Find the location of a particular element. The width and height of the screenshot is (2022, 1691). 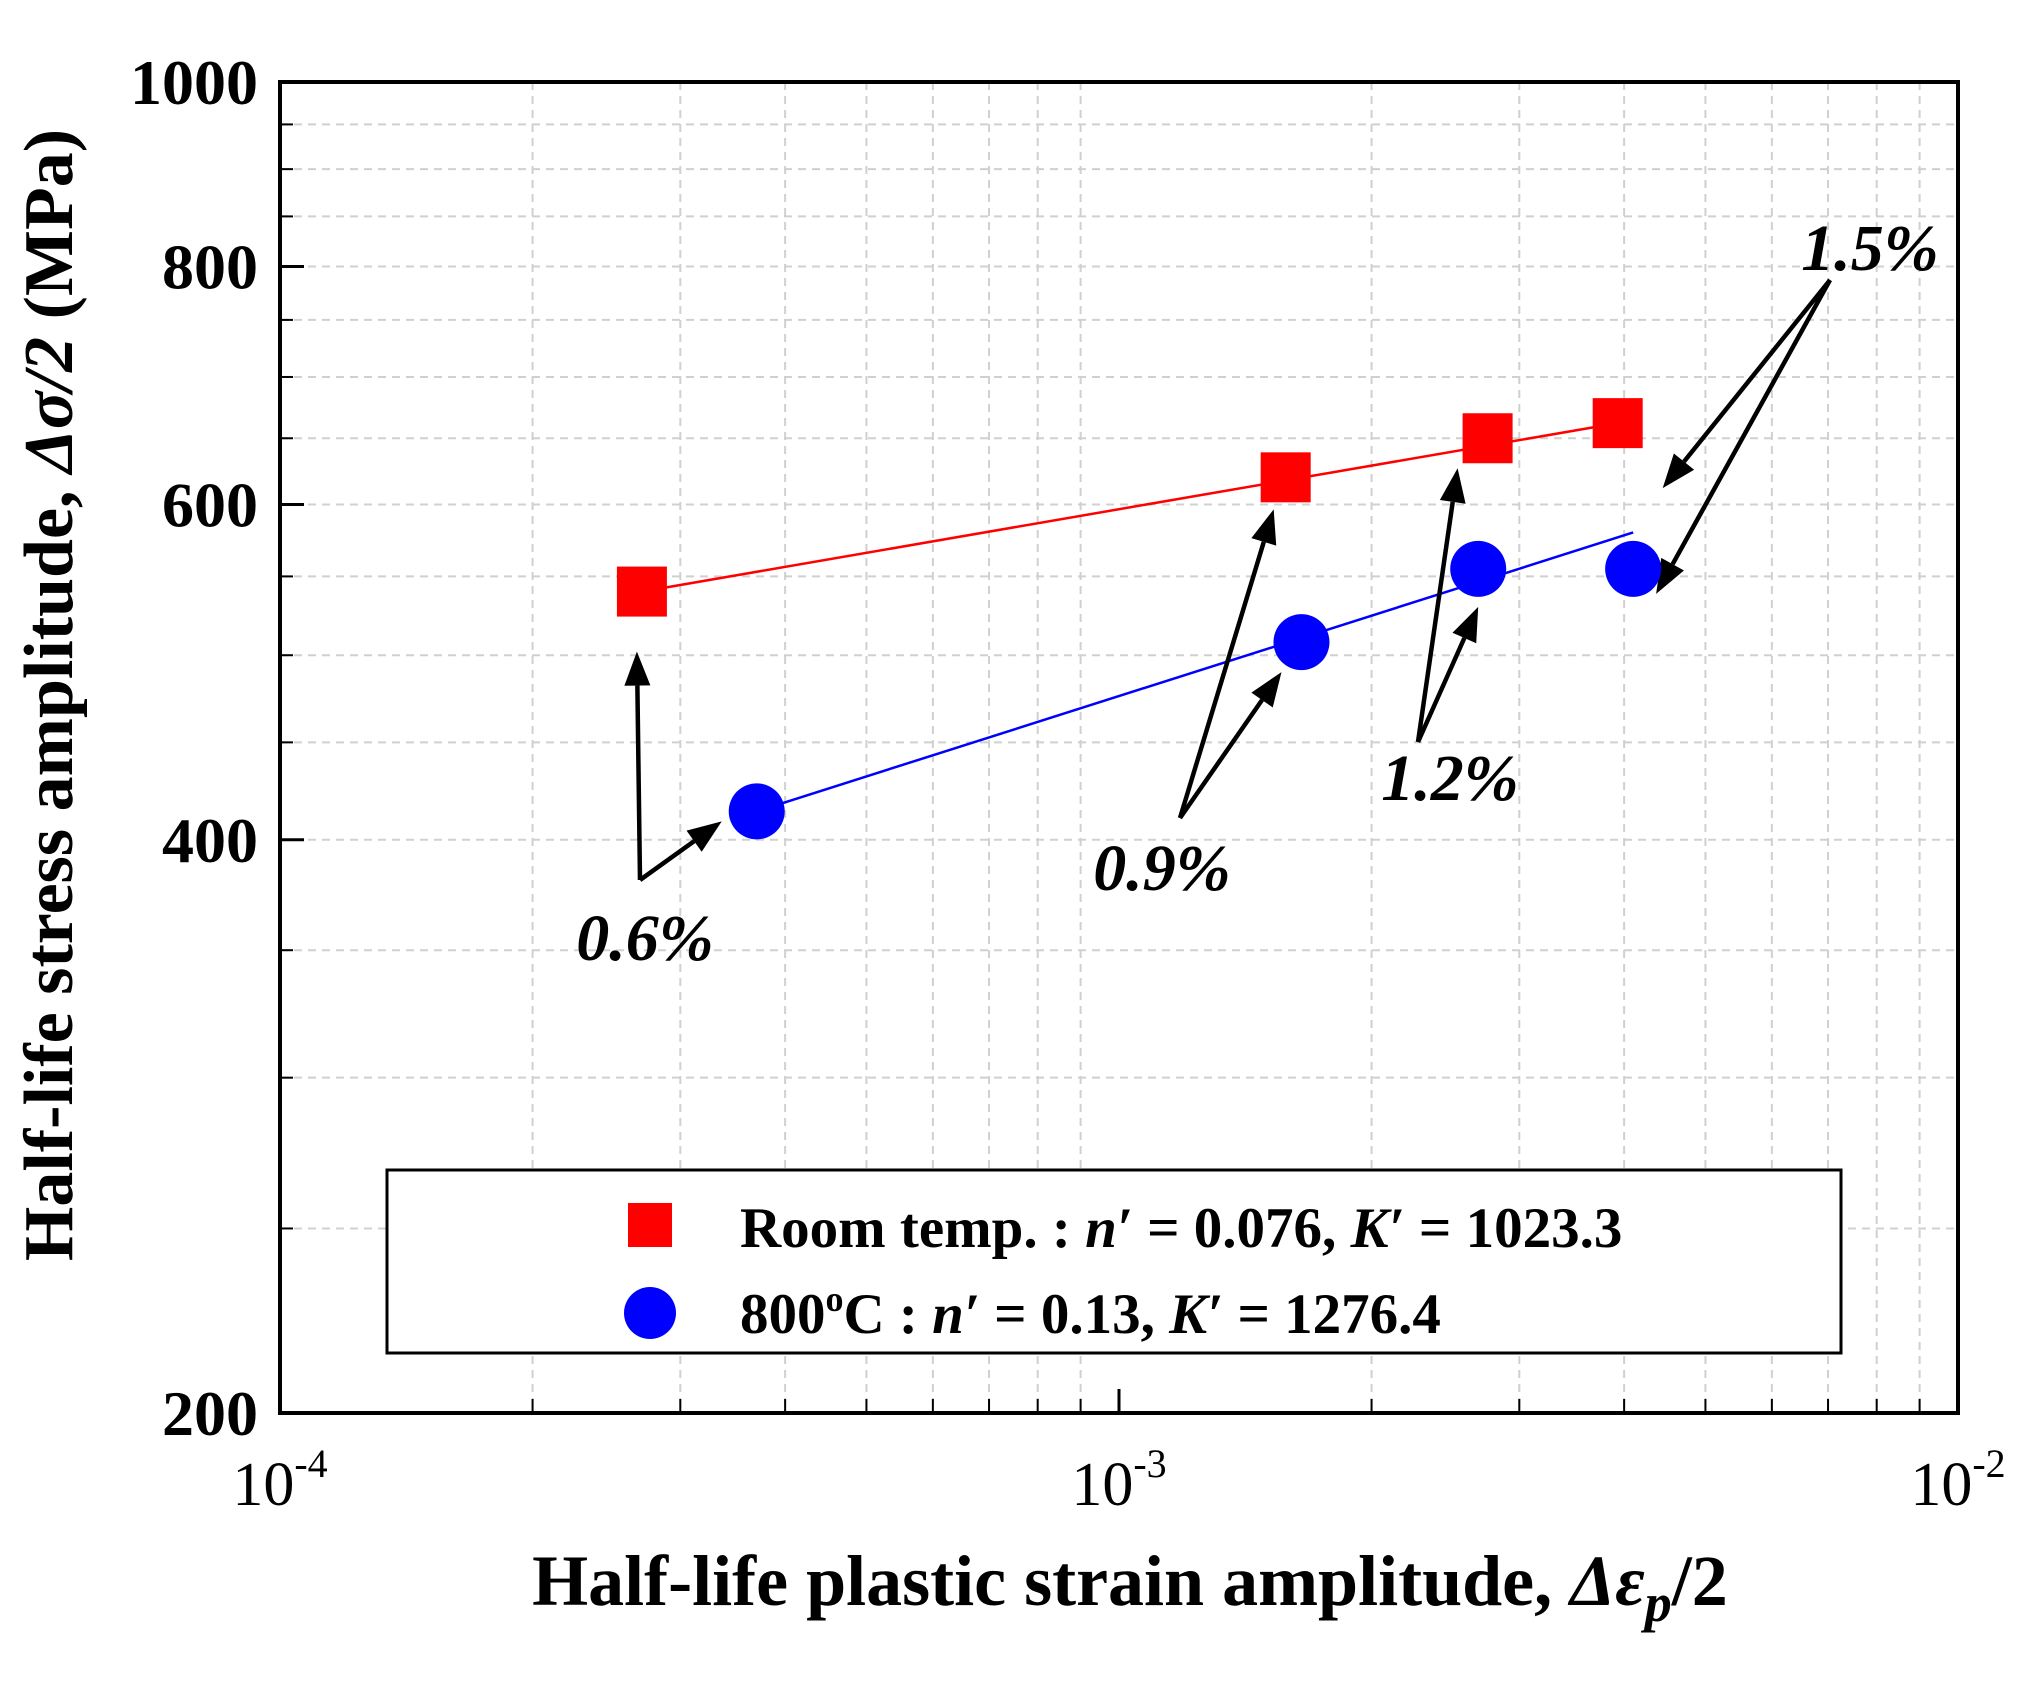

y-axis-label: Half-life stress amplitude, Δσ/2 (MPa) is located at coordinates (49, 695).